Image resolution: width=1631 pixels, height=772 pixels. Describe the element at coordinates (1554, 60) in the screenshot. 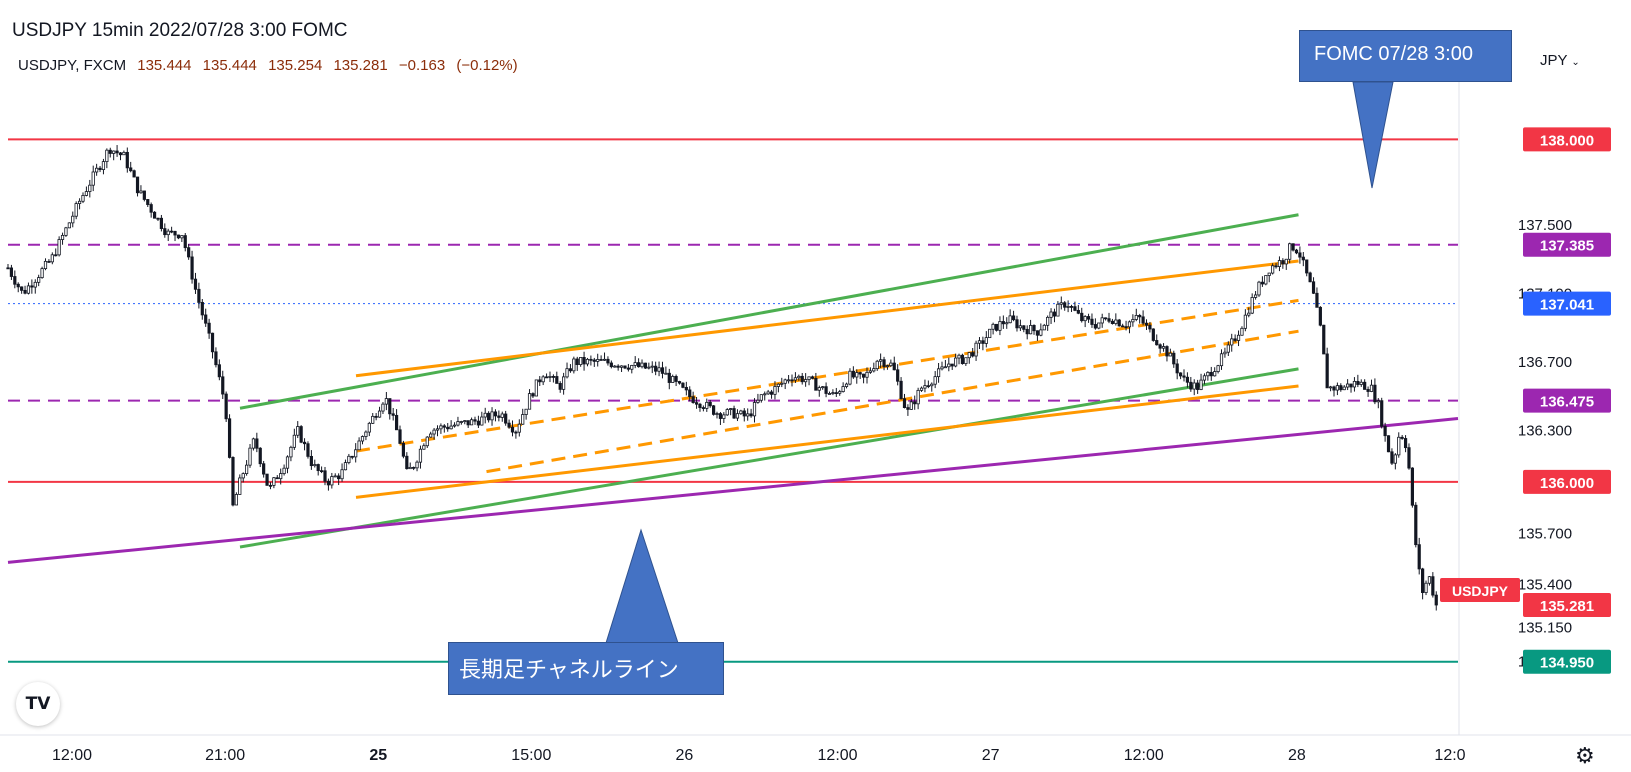

I see `currency-label: JPY` at that location.